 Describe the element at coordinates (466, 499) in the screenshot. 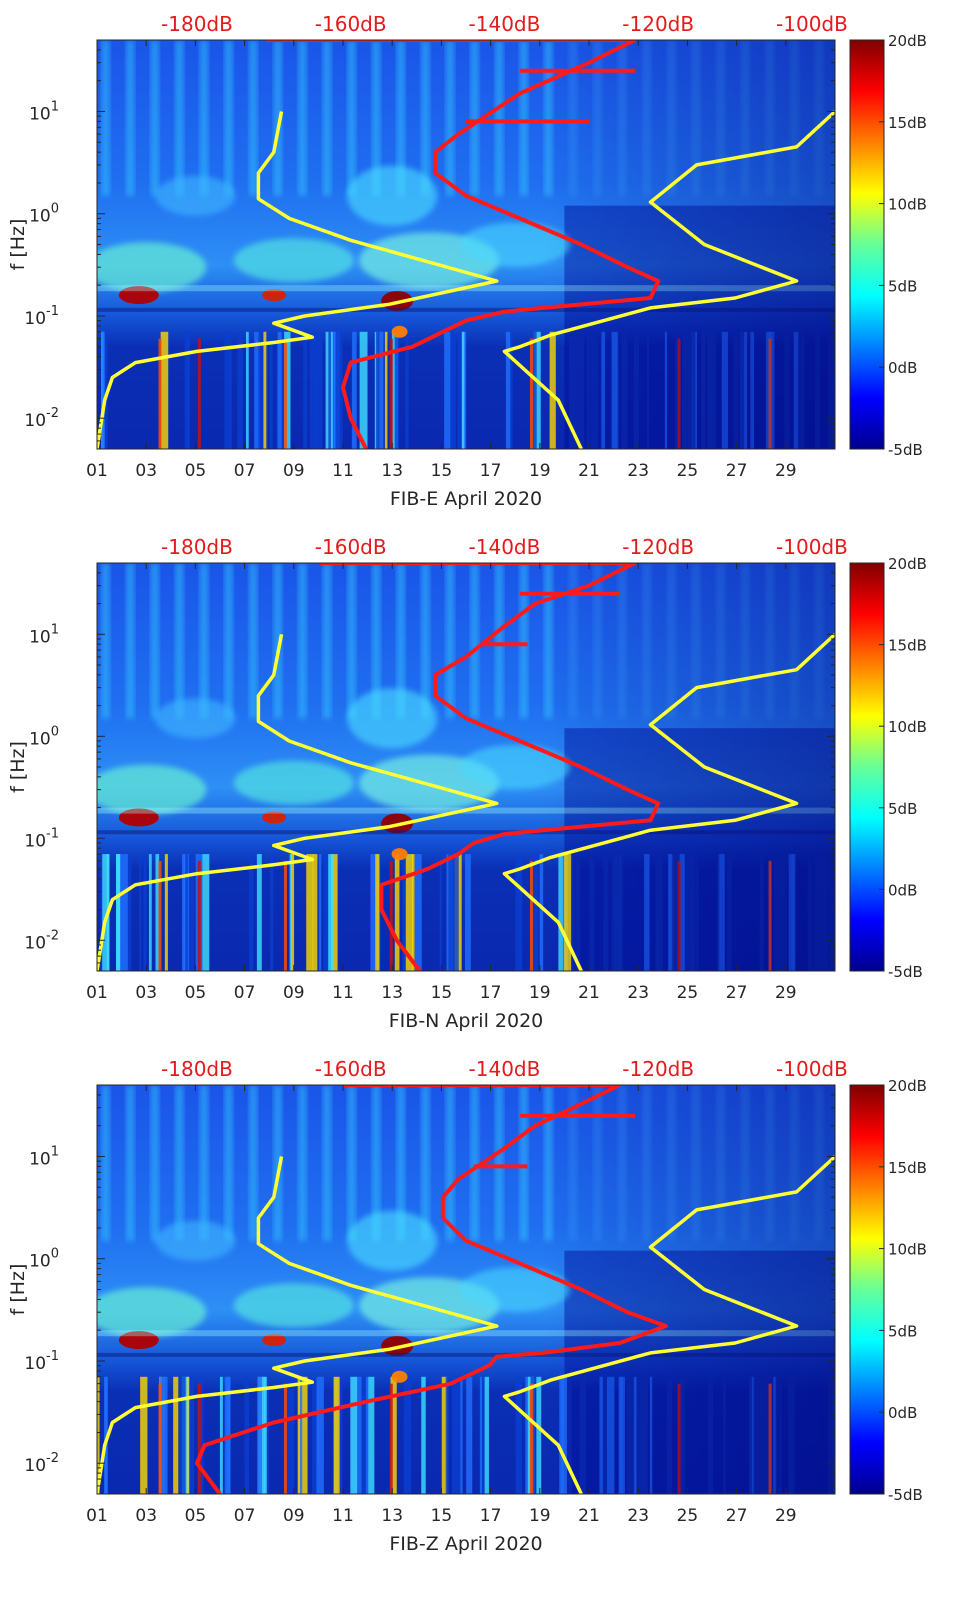

I see `x-axis-title: FIB-E April 2020` at that location.